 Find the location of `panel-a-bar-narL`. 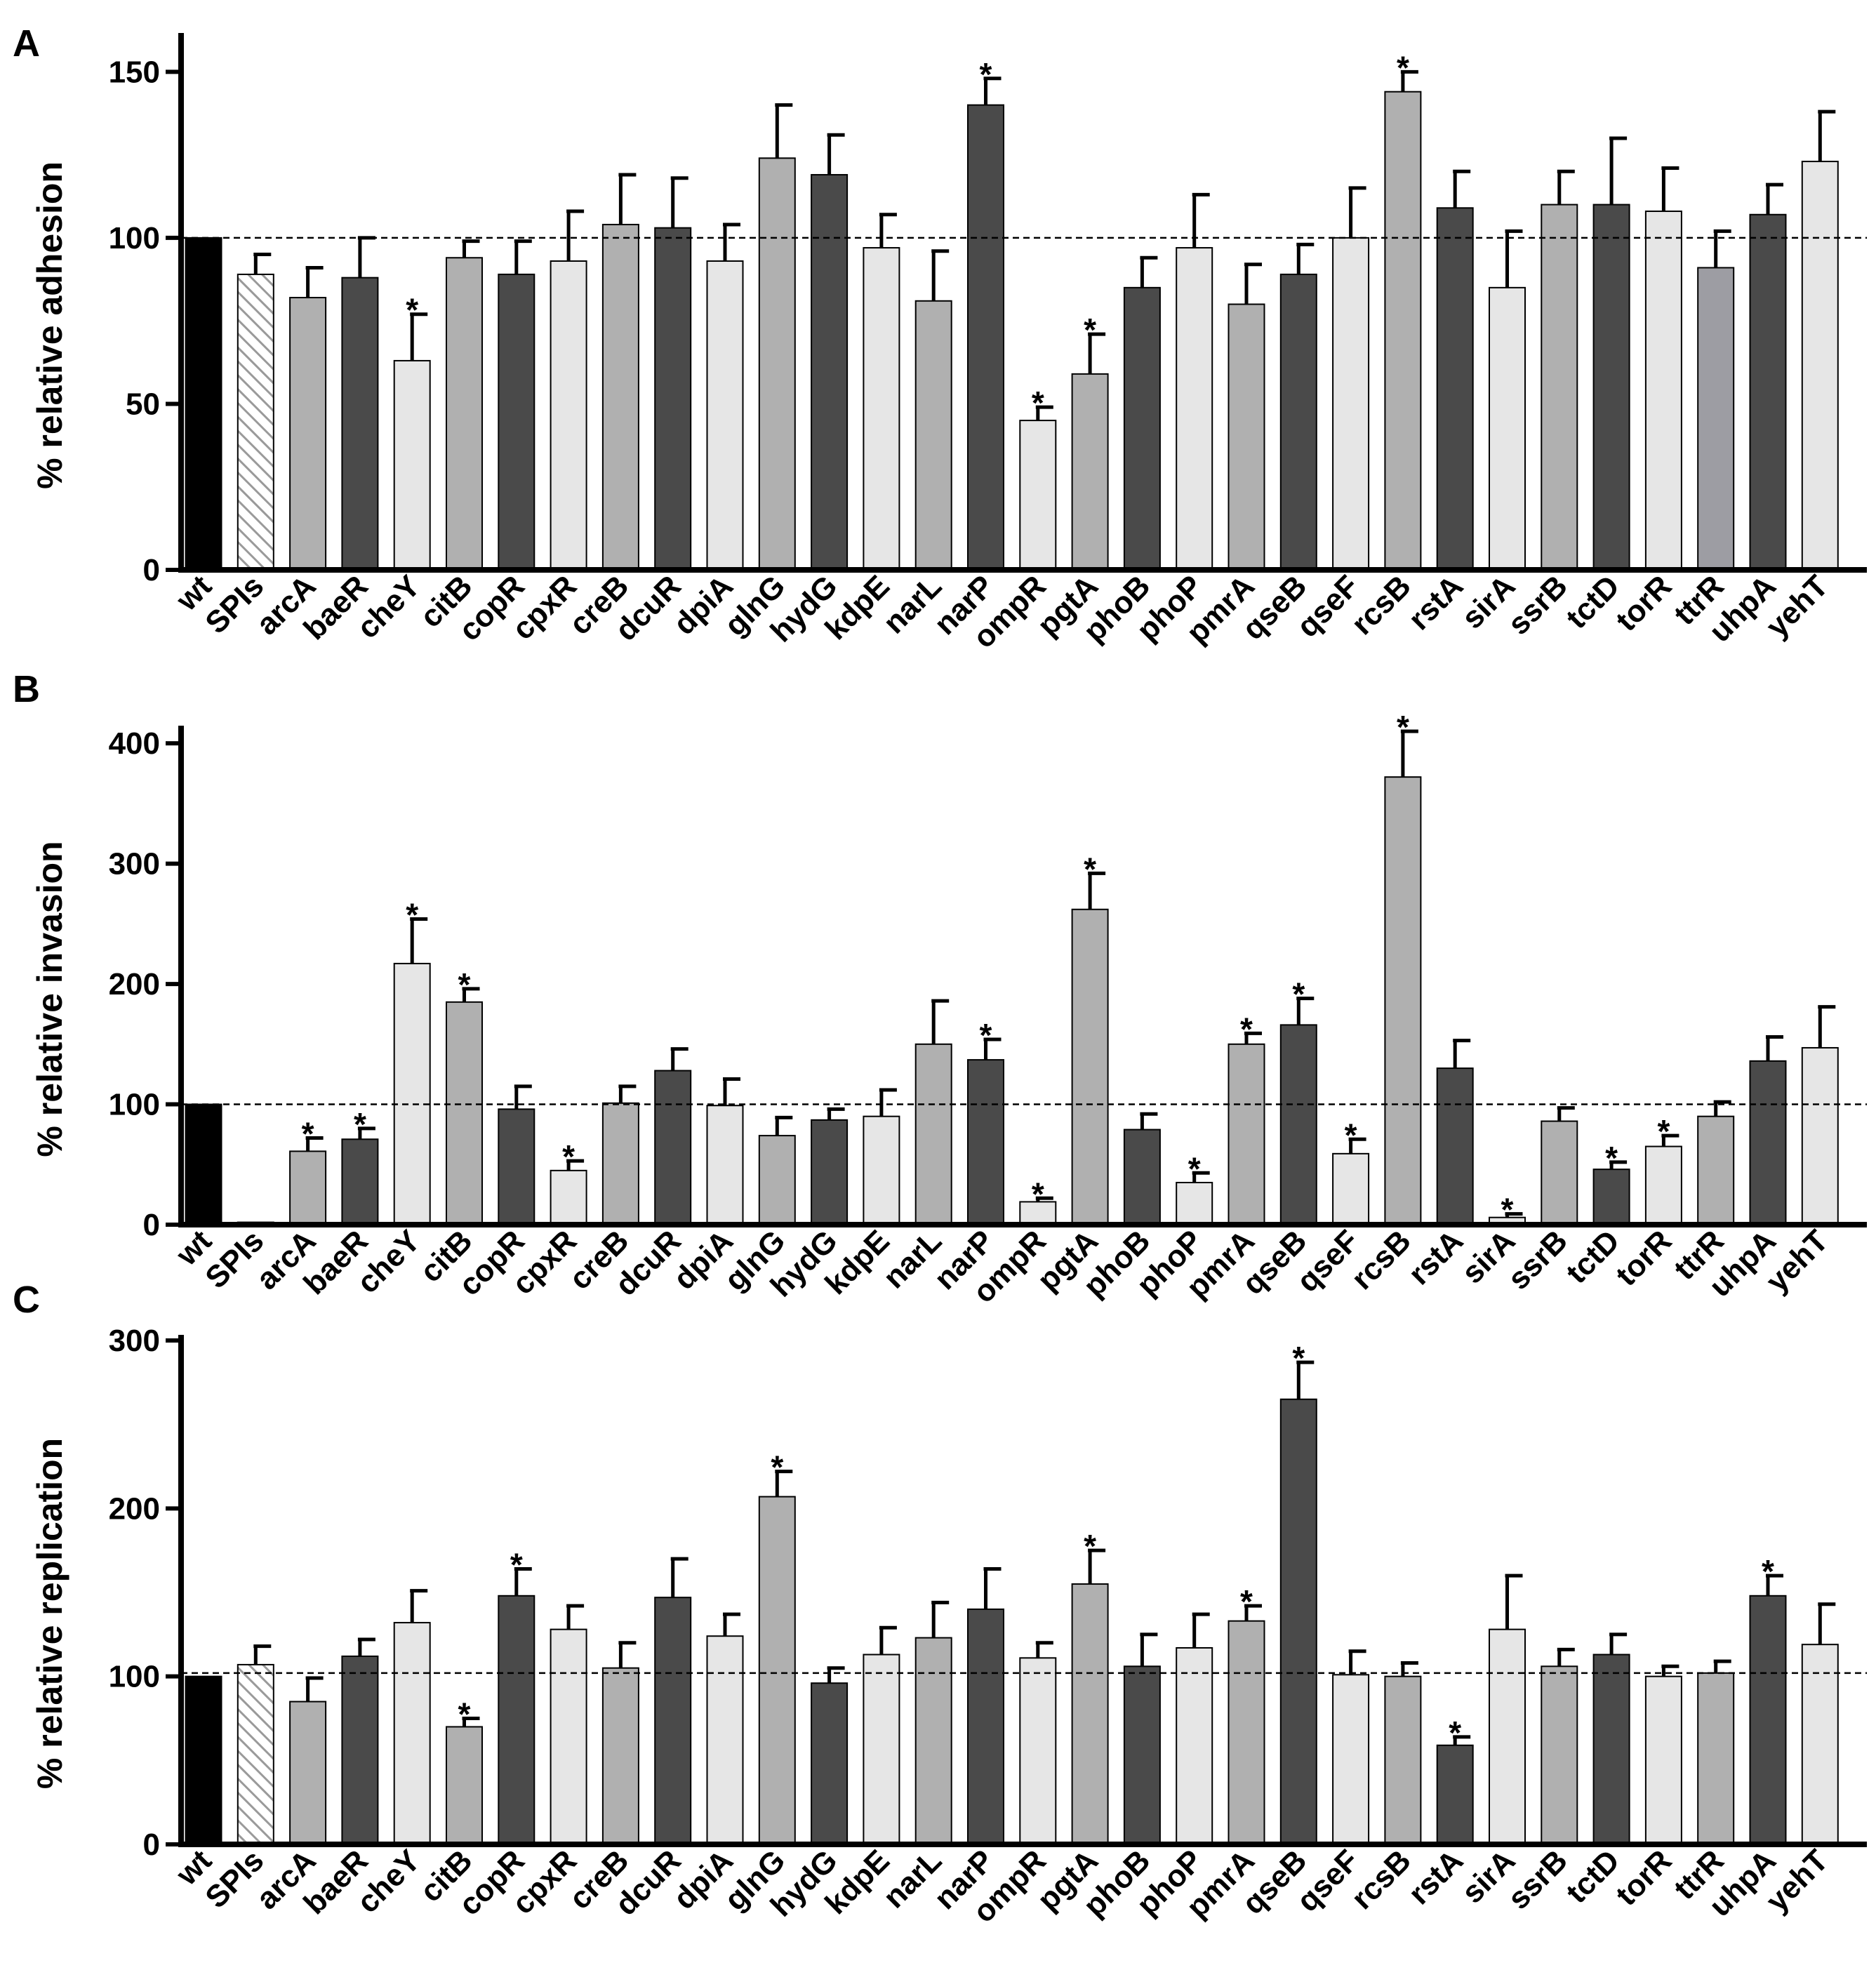

panel-a-bar-narL is located at coordinates (933, 435).